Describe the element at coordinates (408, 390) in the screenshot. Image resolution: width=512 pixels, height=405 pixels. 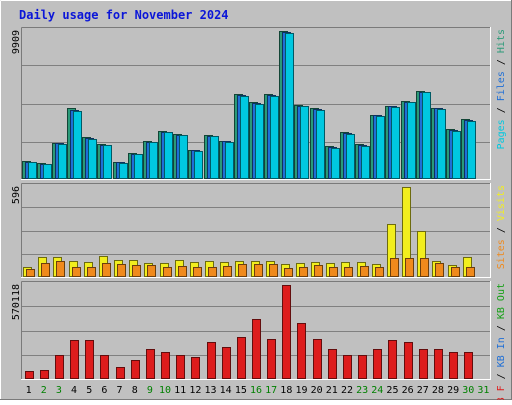
I see `x-tick-label-day-26: 26` at that location.